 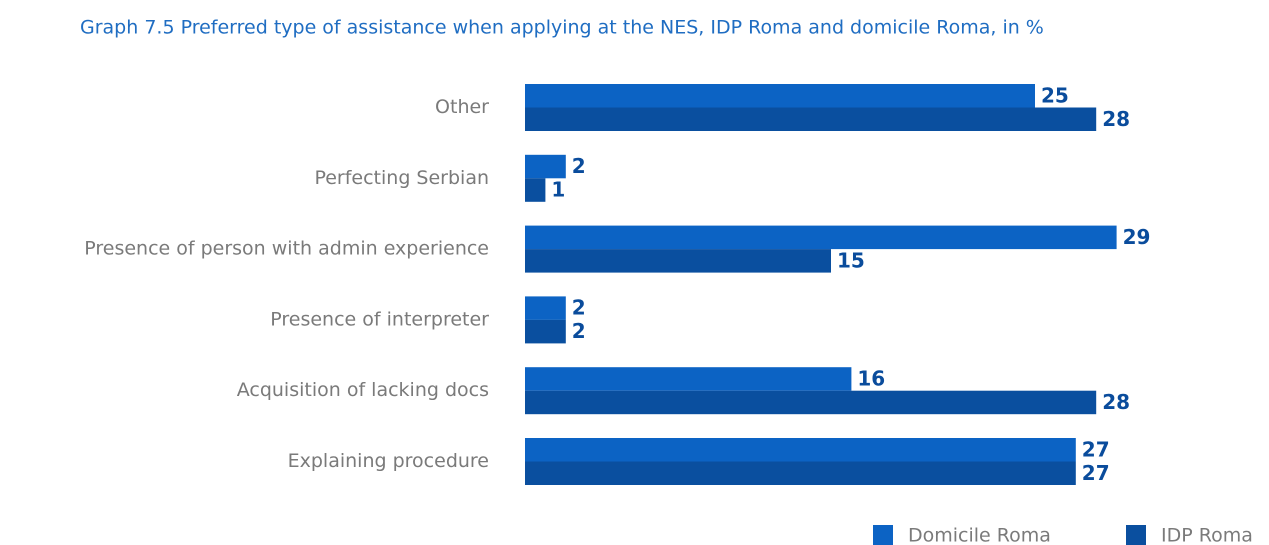 What do you see at coordinates (1055, 95) in the screenshot?
I see `value-label: 25` at bounding box center [1055, 95].